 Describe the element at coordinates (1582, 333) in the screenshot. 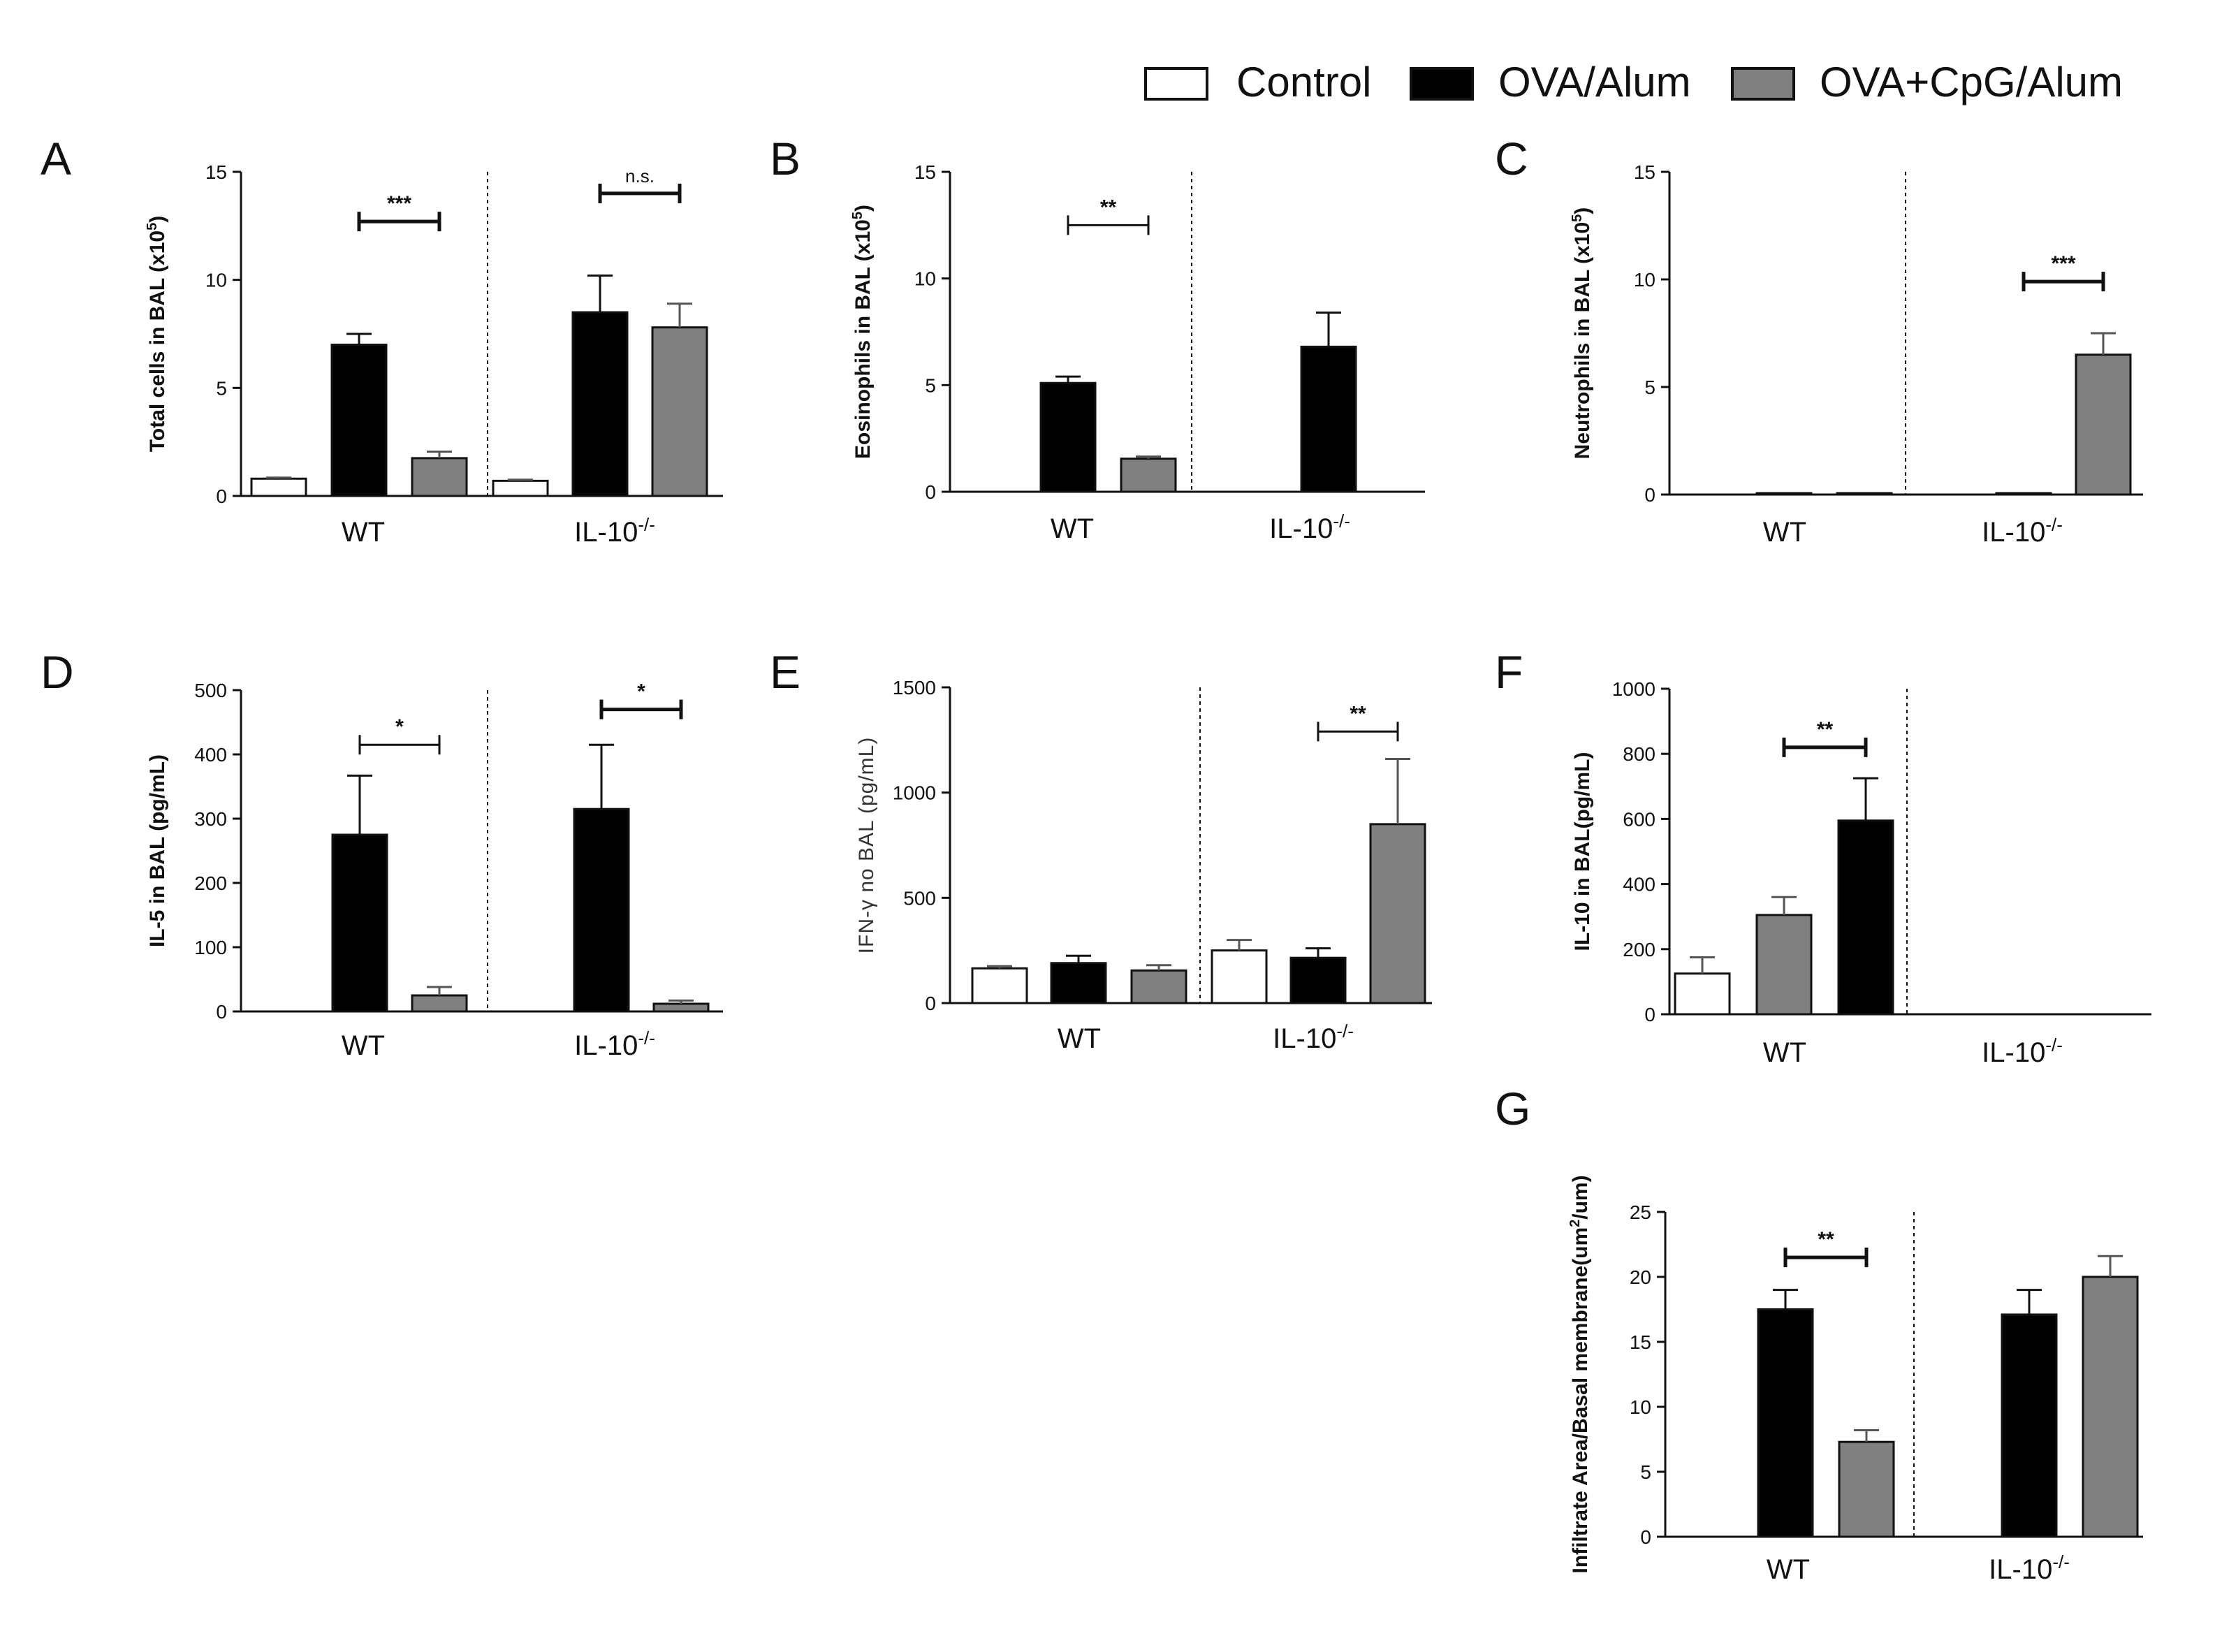

I see `y-axis-label: Neutrophils in BAL (x105)` at that location.